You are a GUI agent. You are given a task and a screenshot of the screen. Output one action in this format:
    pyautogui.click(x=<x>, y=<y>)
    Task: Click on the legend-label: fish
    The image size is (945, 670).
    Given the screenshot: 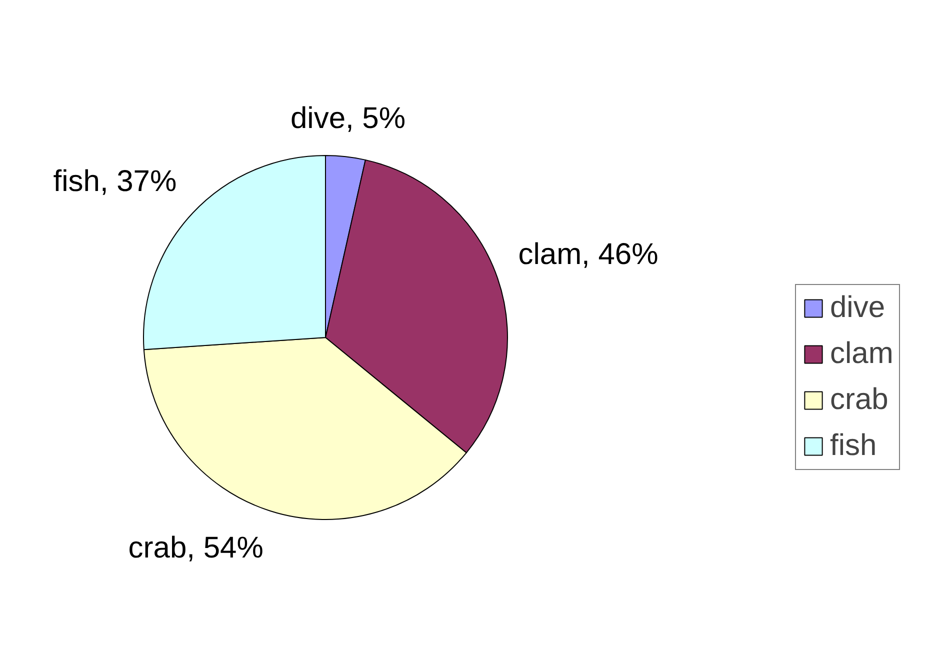 What is the action you would take?
    pyautogui.click(x=853, y=446)
    